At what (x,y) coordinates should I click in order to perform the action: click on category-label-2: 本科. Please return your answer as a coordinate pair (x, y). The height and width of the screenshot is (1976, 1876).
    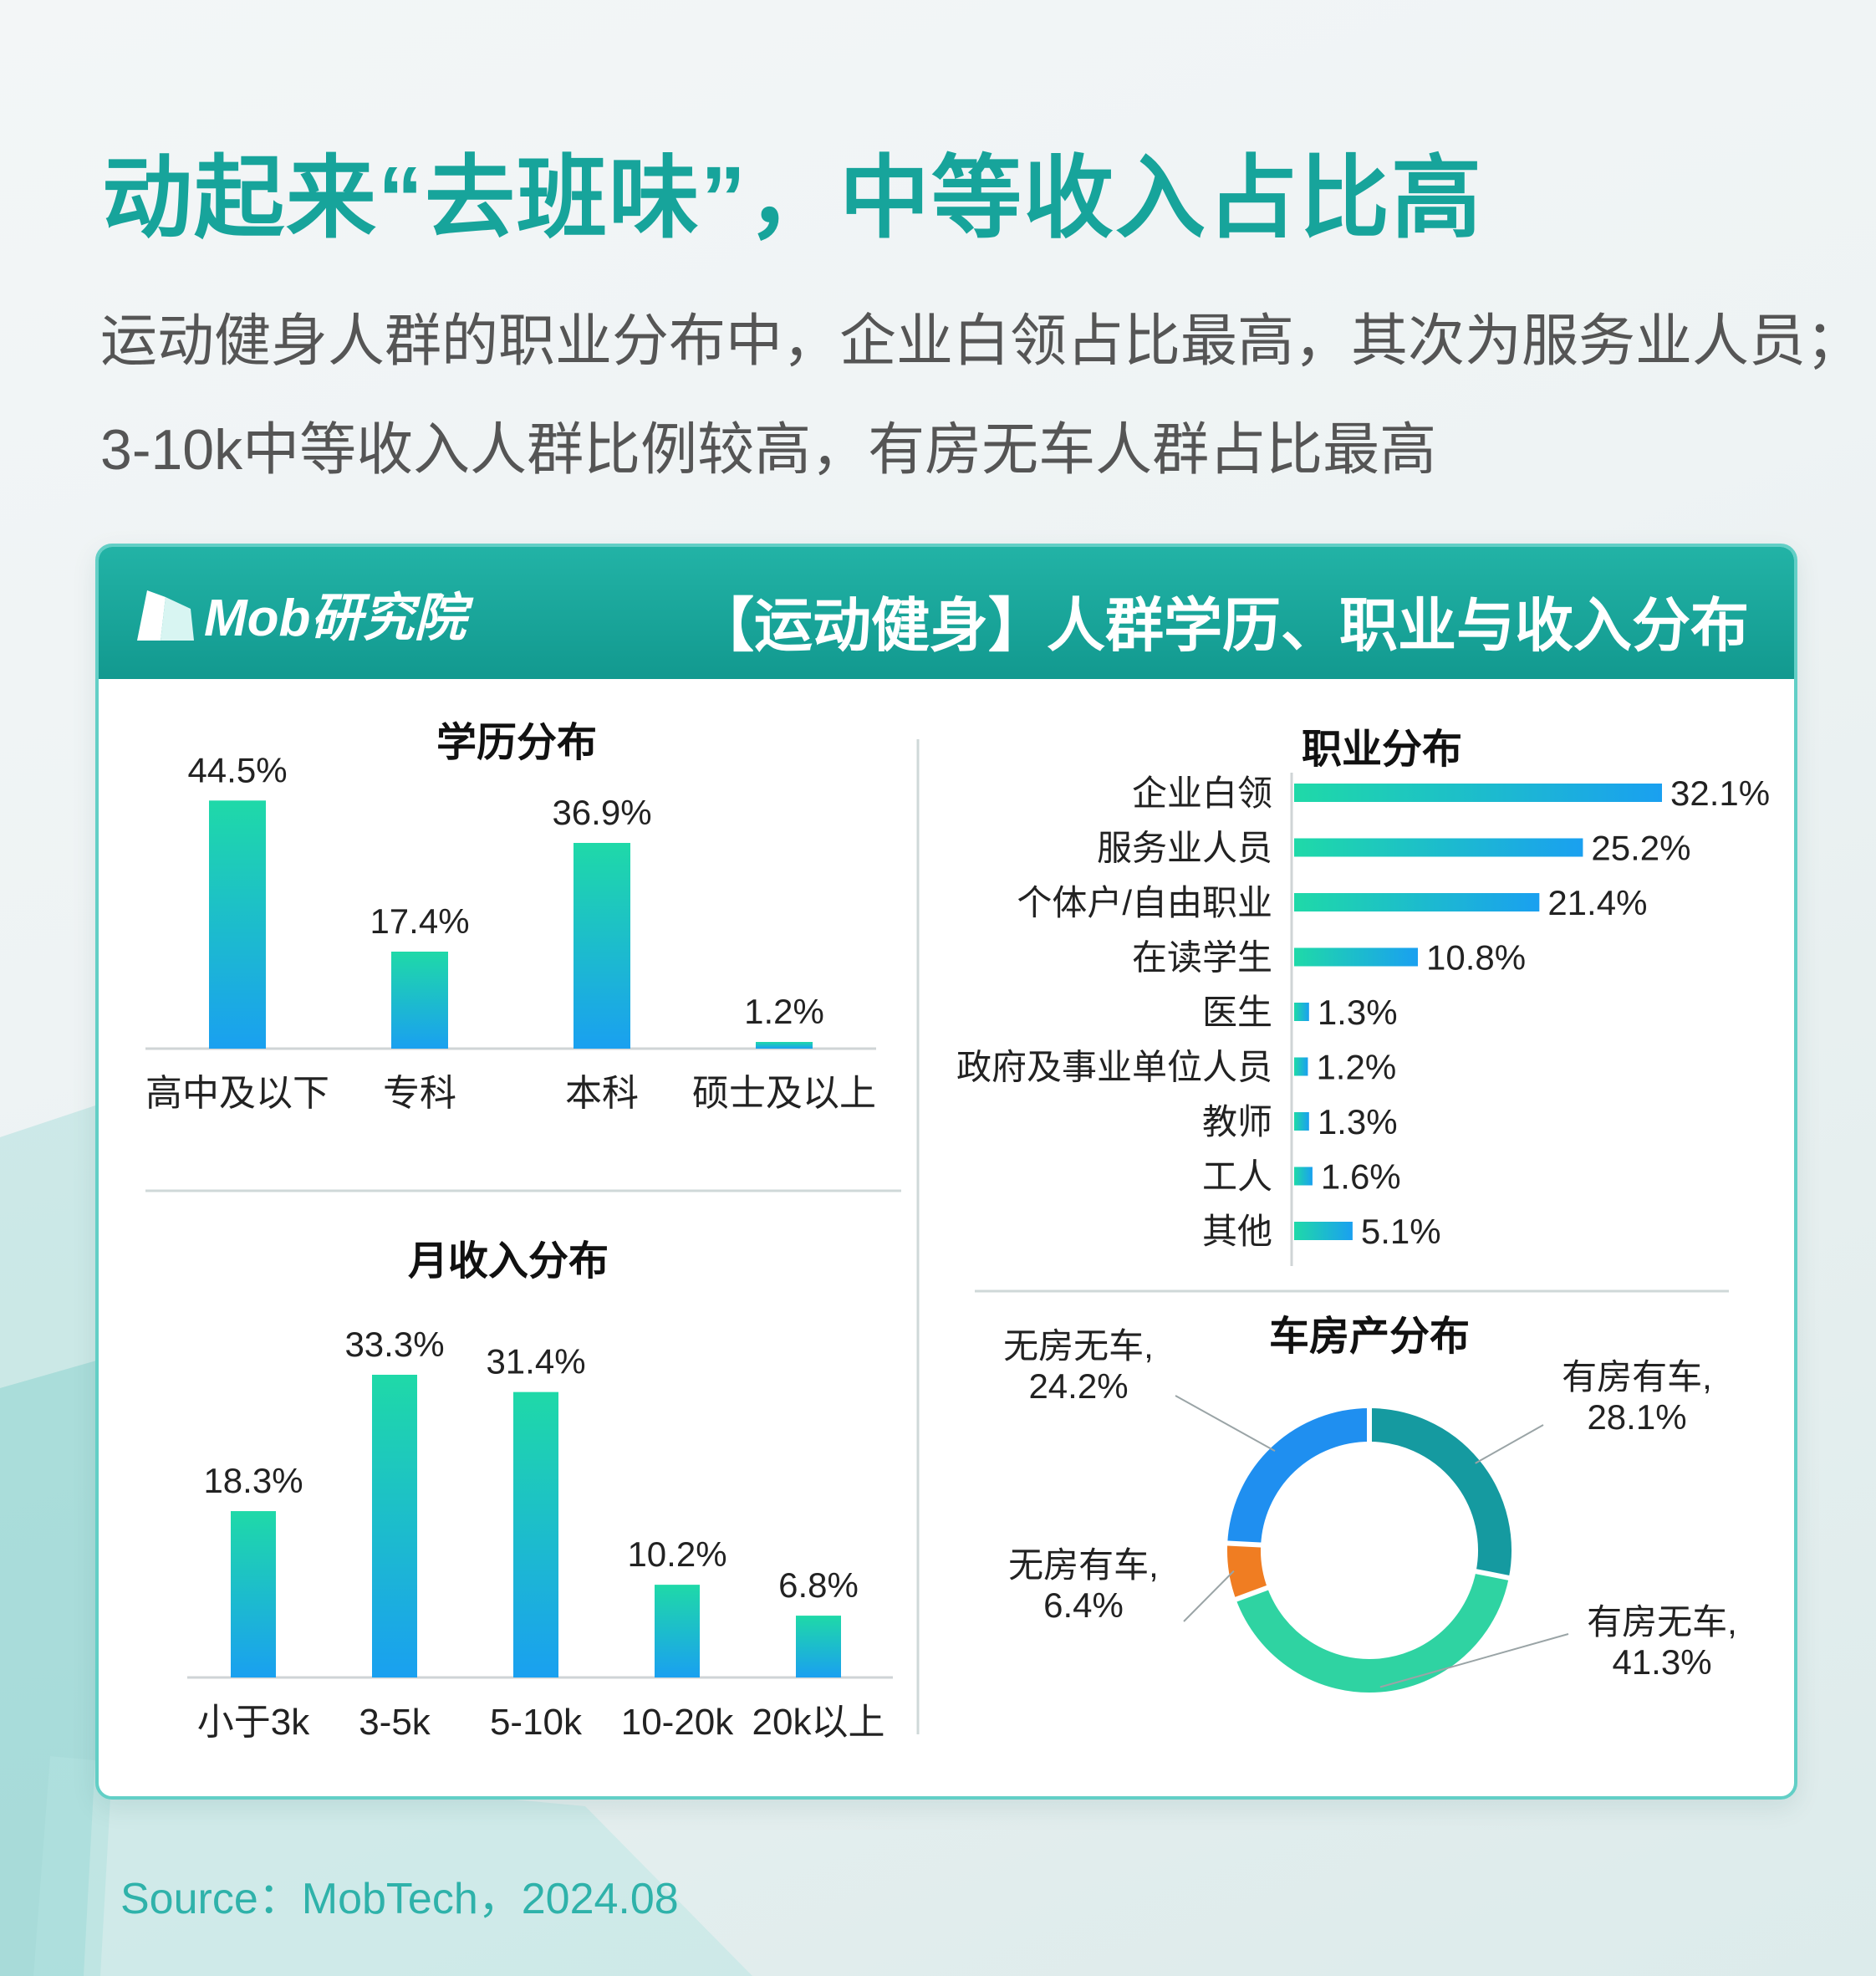
    Looking at the image, I should click on (602, 1093).